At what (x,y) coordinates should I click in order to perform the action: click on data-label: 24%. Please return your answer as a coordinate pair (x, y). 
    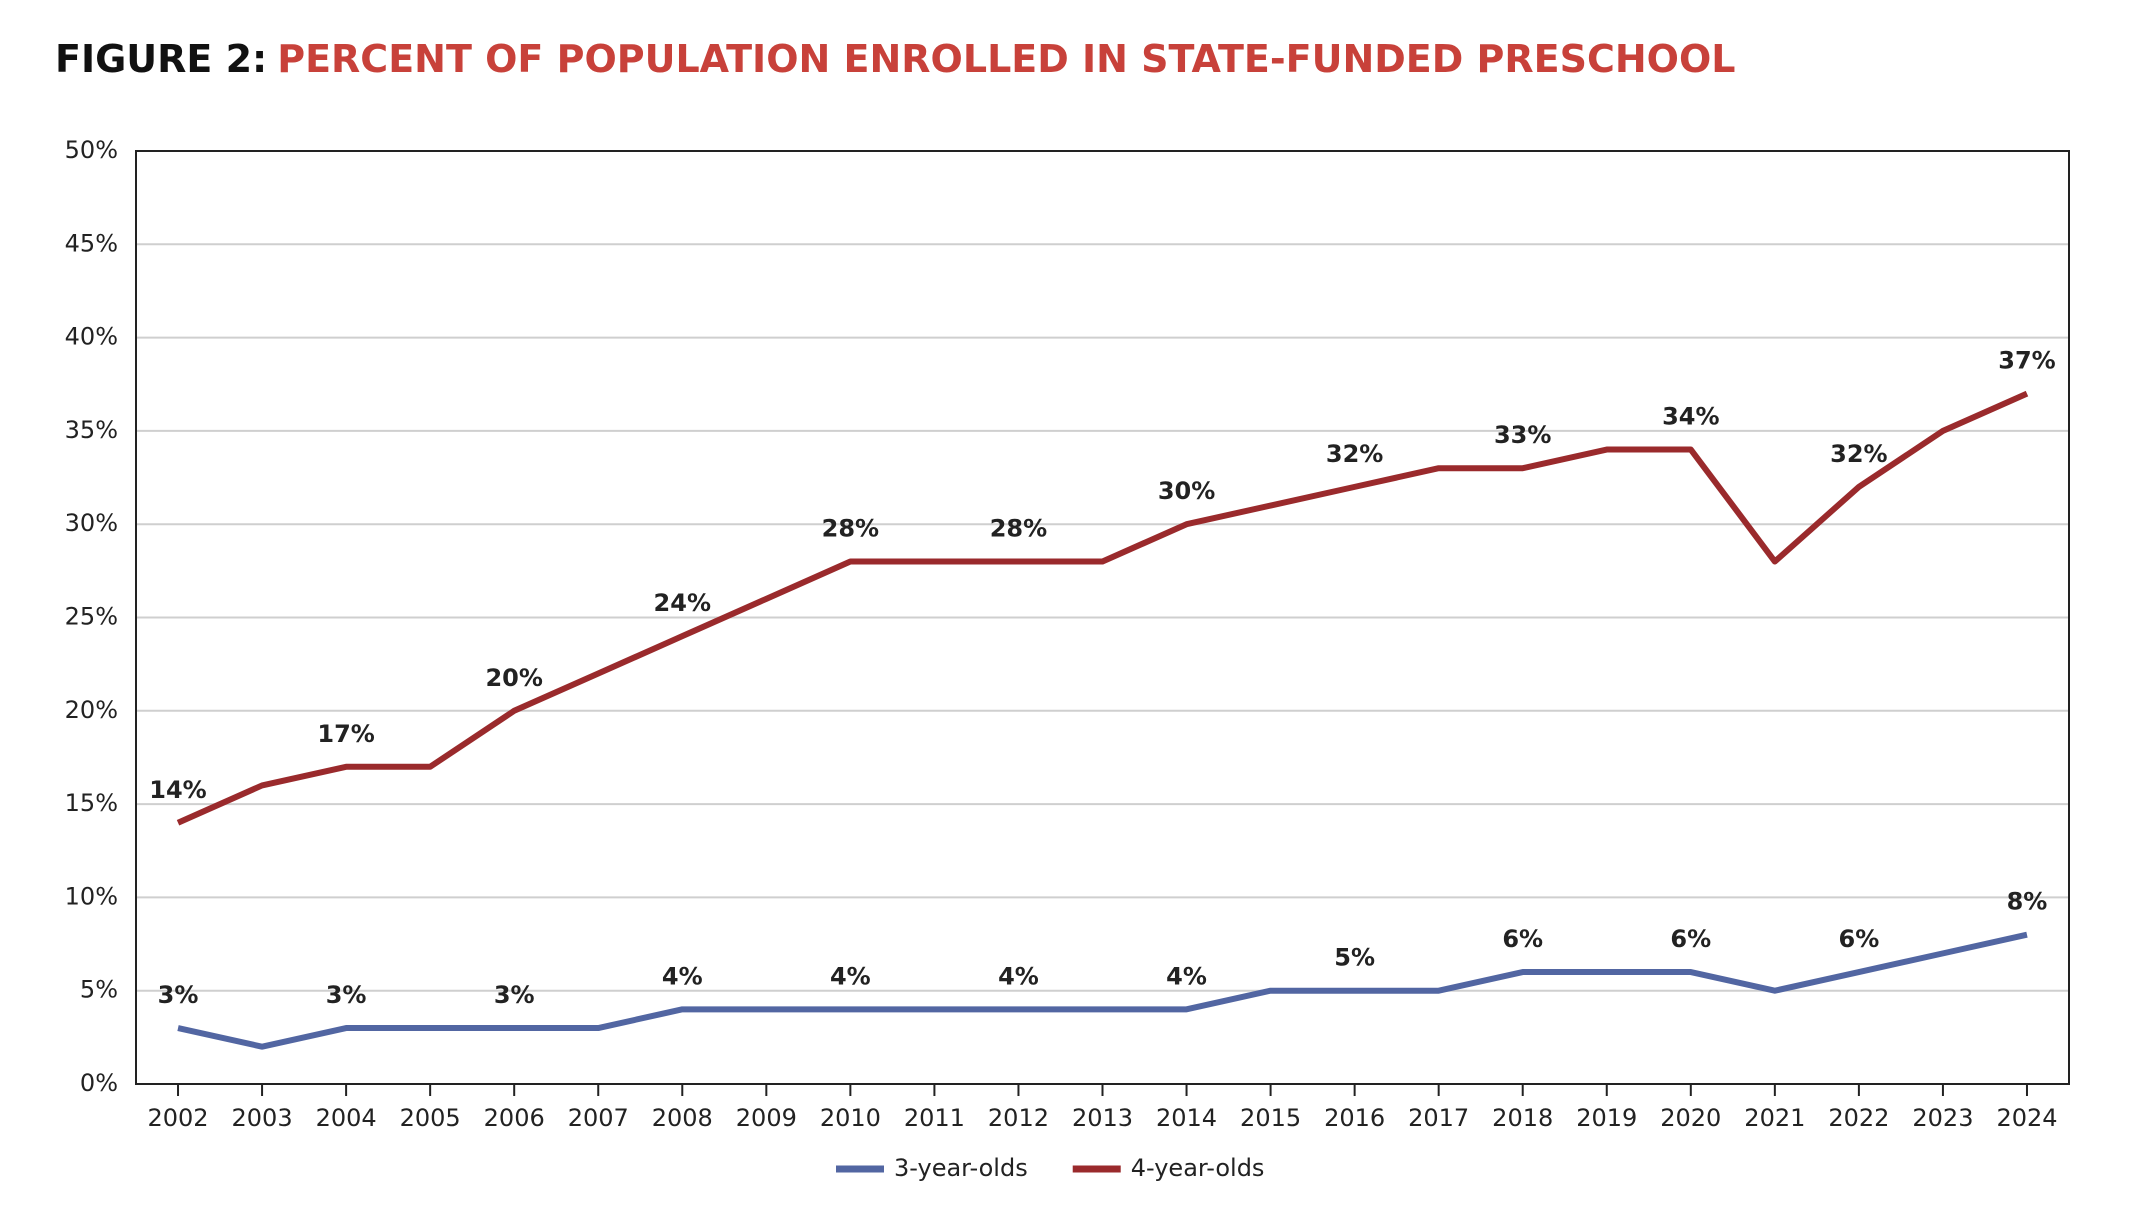
    Looking at the image, I should click on (682, 603).